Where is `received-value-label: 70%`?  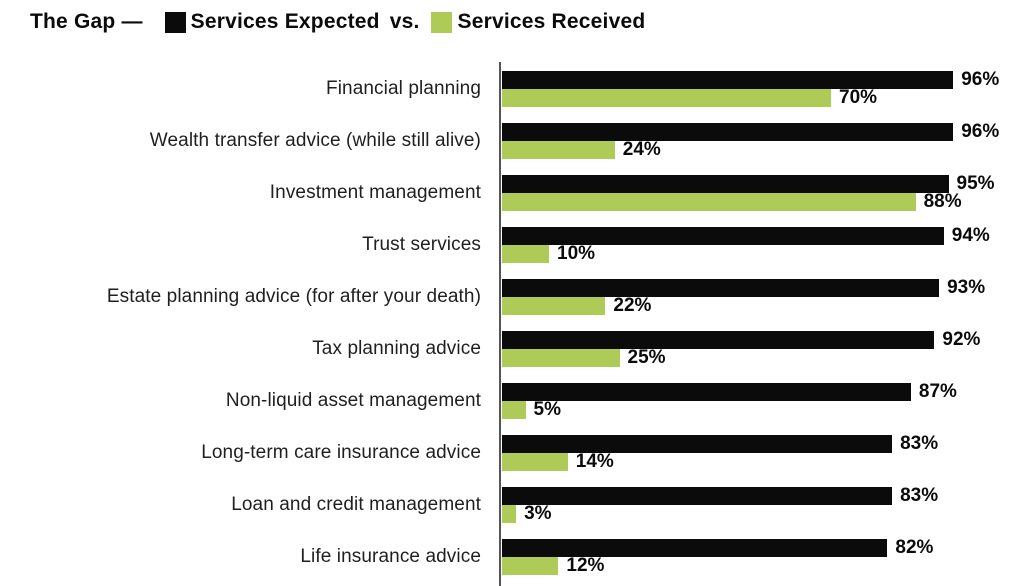 received-value-label: 70% is located at coordinates (858, 97).